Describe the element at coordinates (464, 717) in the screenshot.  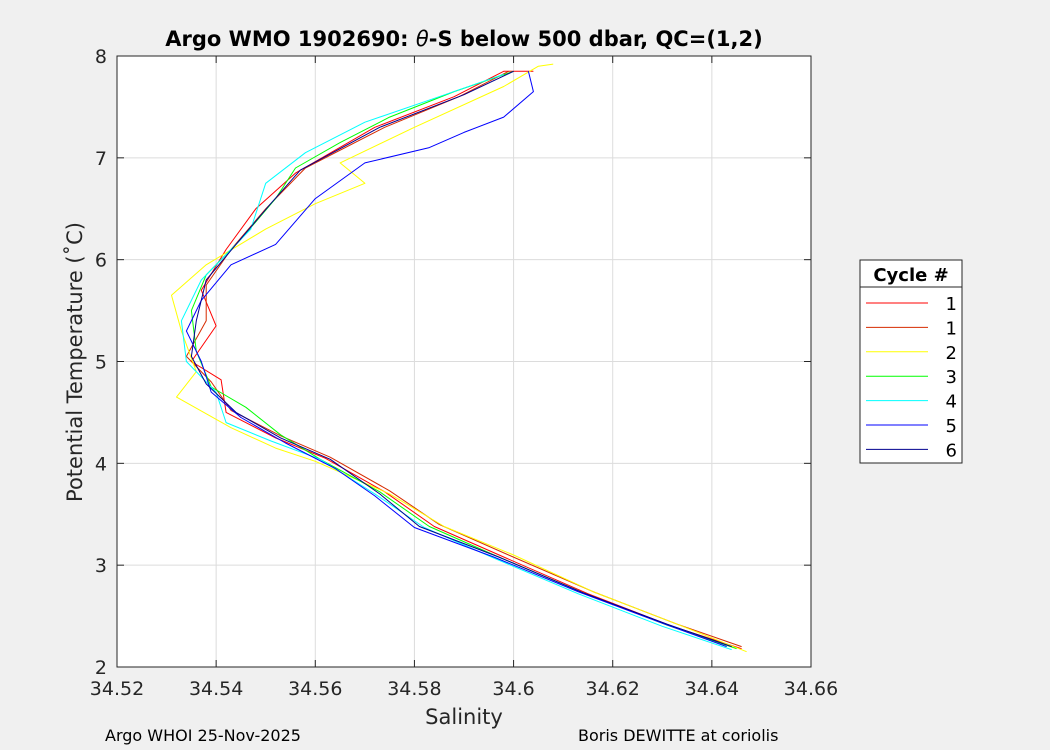
I see `x-axis-label: Salinity` at that location.